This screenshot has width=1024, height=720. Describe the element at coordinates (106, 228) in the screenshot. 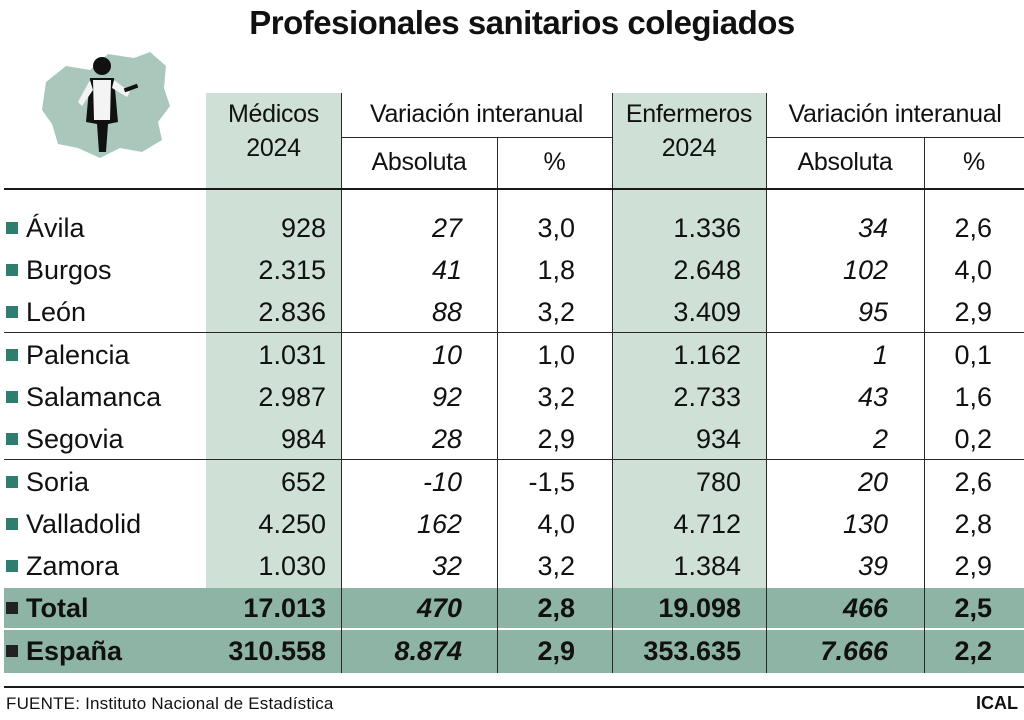

I see `row-name: Ávila` at that location.